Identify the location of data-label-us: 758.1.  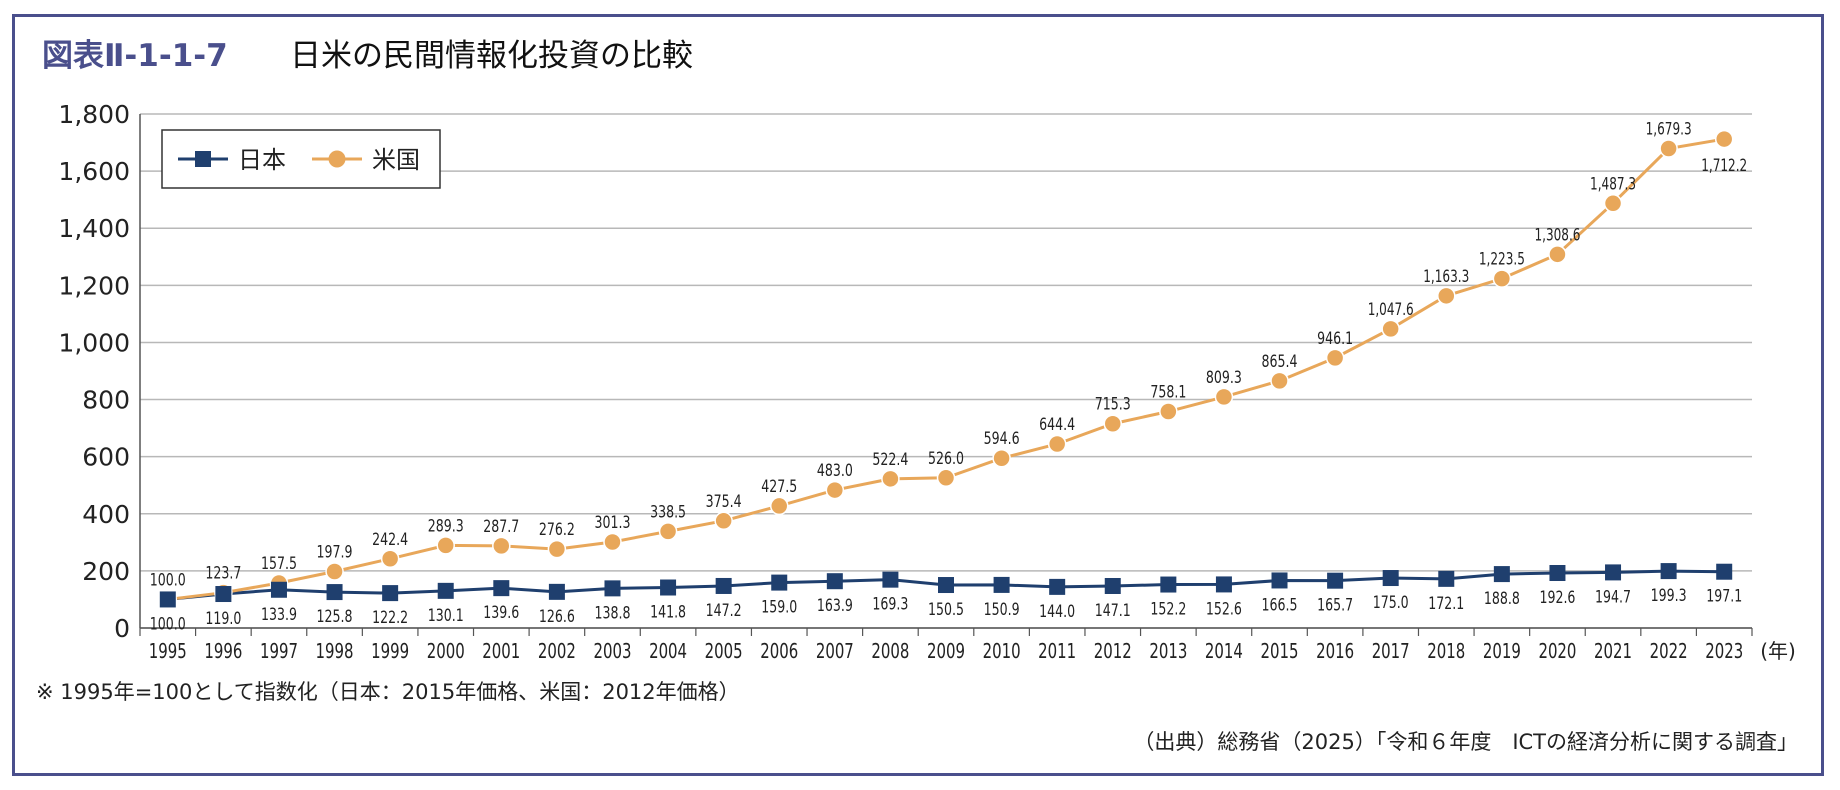
(1168, 393).